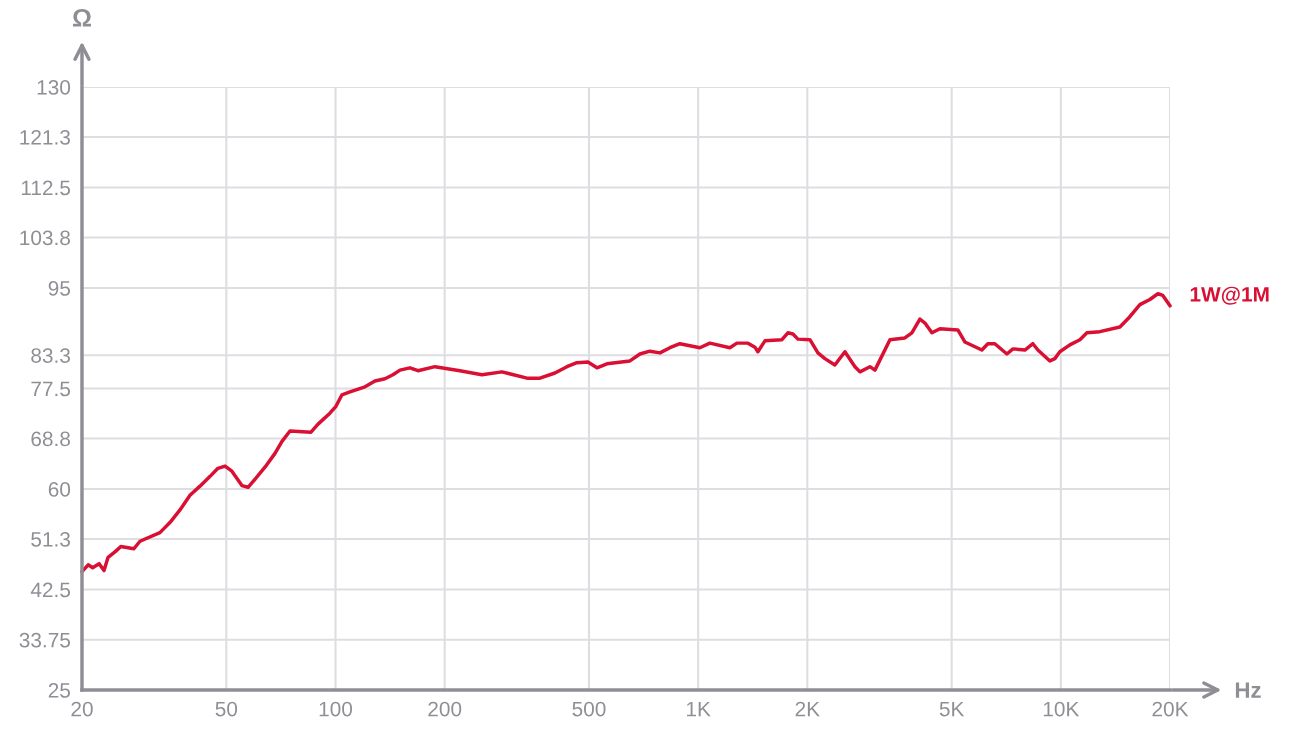  What do you see at coordinates (50, 439) in the screenshot?
I see `y-tick-label: 68.8` at bounding box center [50, 439].